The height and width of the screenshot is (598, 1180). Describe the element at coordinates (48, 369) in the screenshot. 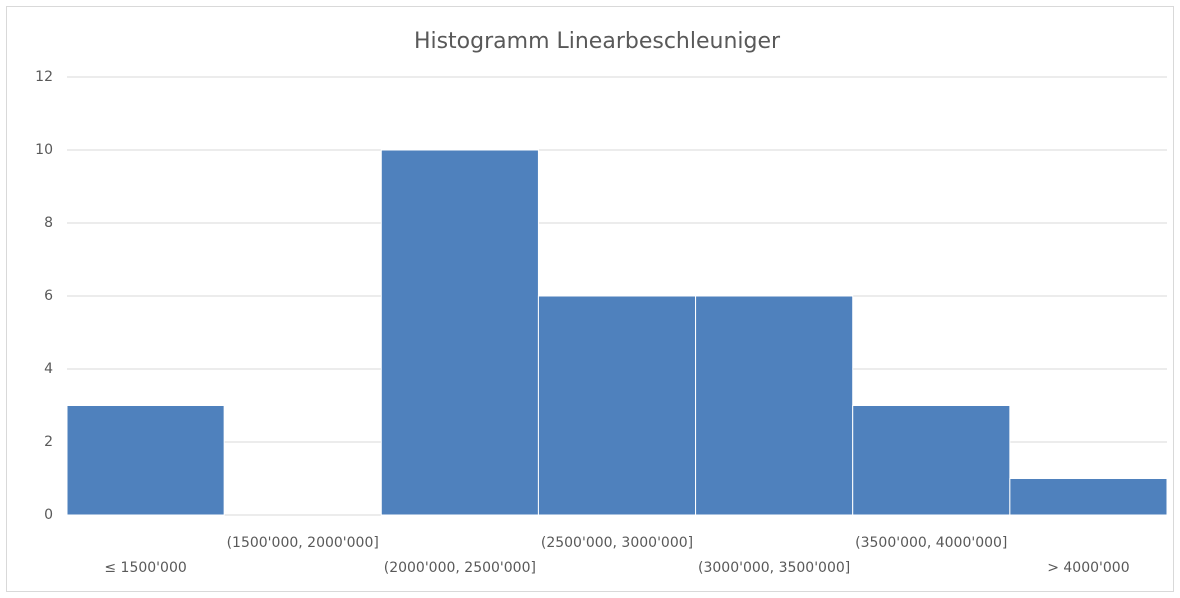

I see `y-tick-label: 4` at that location.